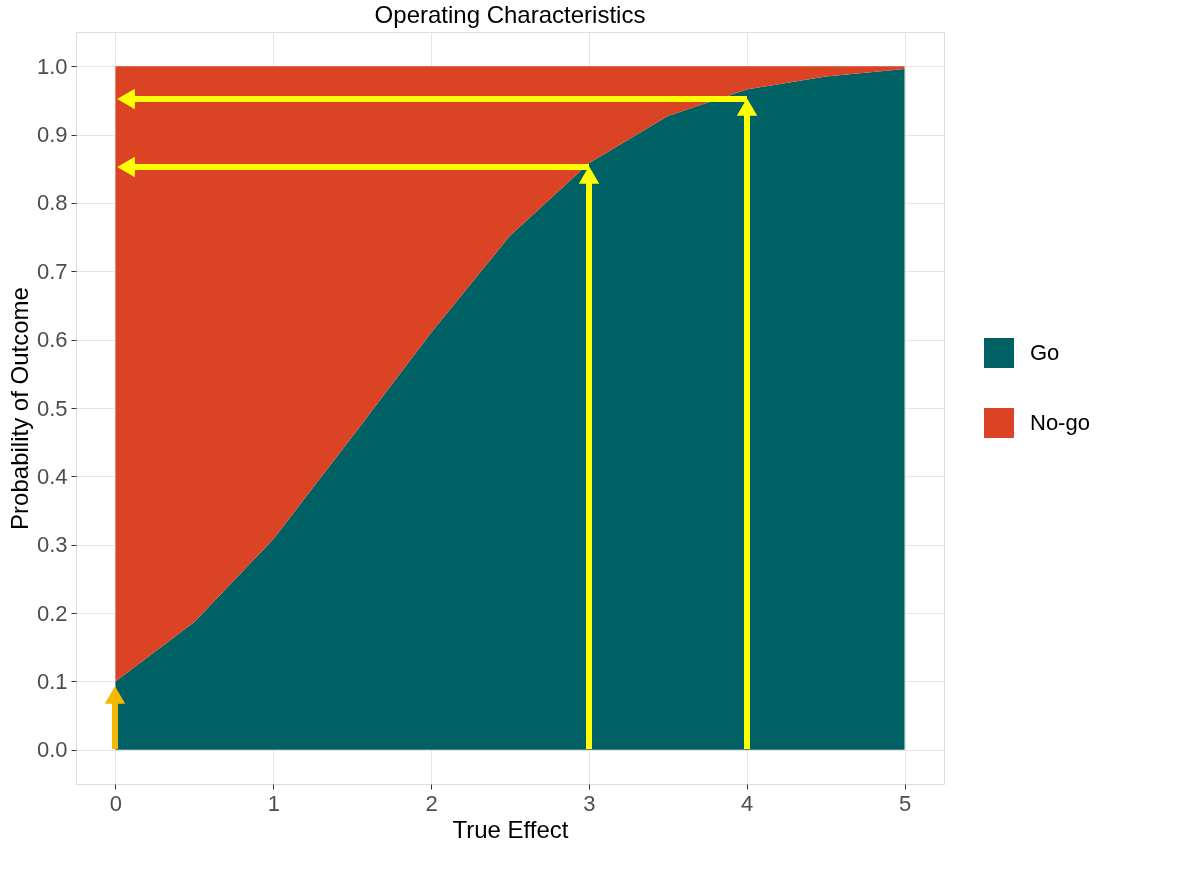  What do you see at coordinates (52, 135) in the screenshot?
I see `y-tick-label: 0.9` at bounding box center [52, 135].